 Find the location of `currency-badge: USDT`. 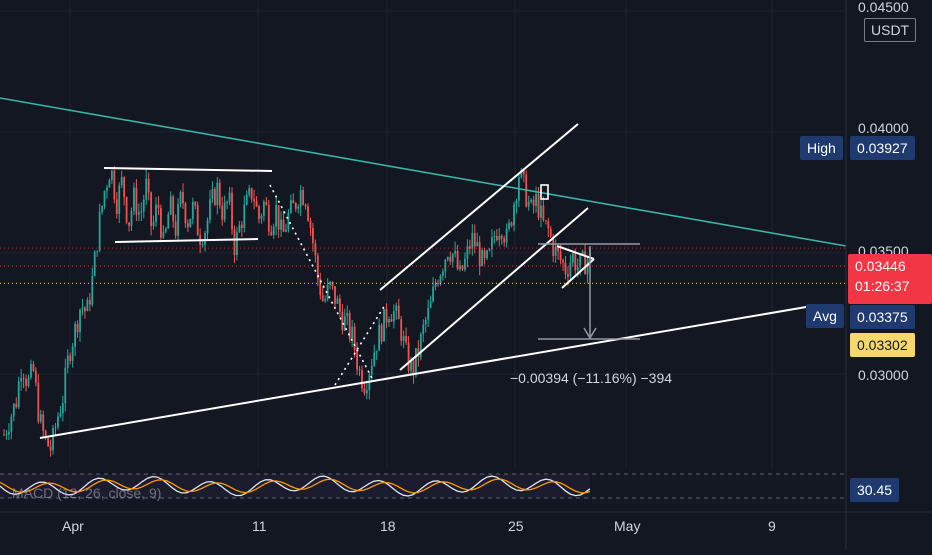

currency-badge: USDT is located at coordinates (890, 30).